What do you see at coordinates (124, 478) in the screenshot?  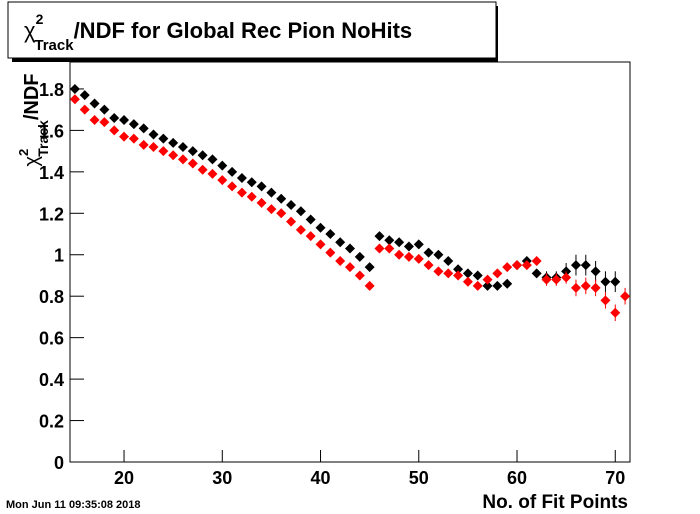 I see `x-tick-label: 20` at bounding box center [124, 478].